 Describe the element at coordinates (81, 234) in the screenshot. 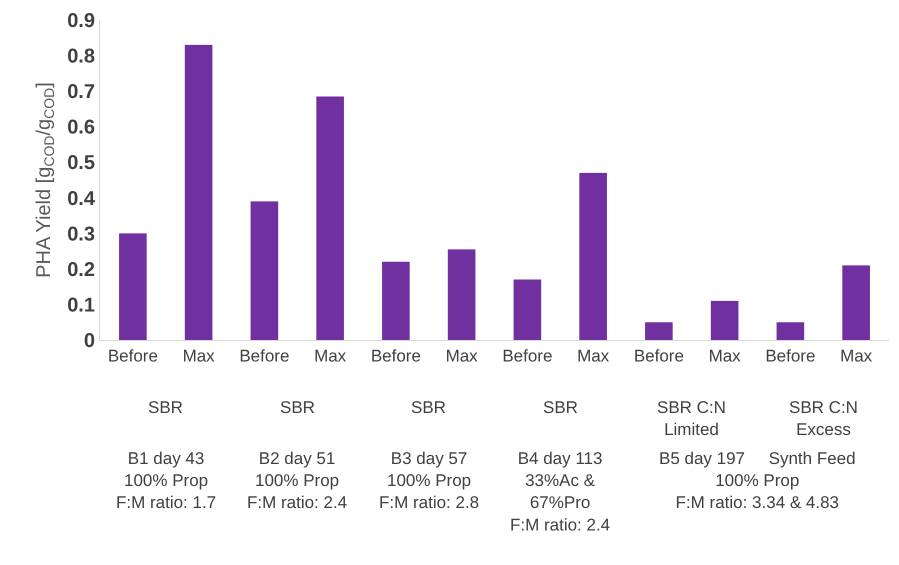

I see `y-tick-label: 0.3` at that location.